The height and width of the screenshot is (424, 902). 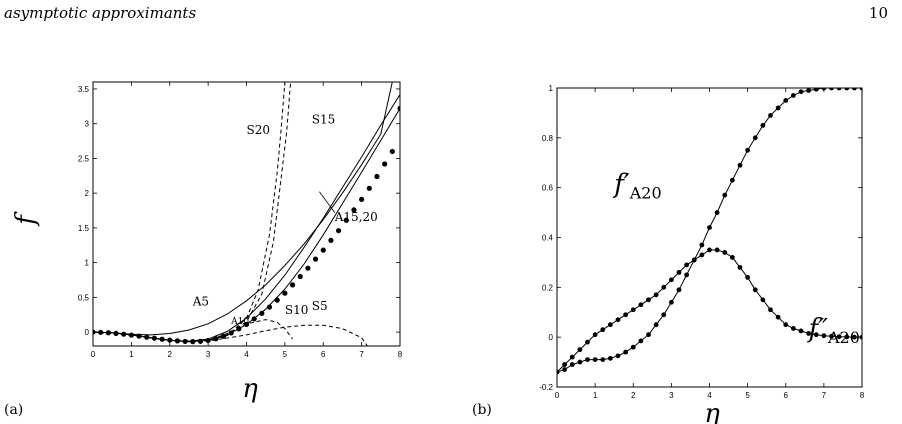 What do you see at coordinates (636, 186) in the screenshot?
I see `curve-label: f′A20` at bounding box center [636, 186].